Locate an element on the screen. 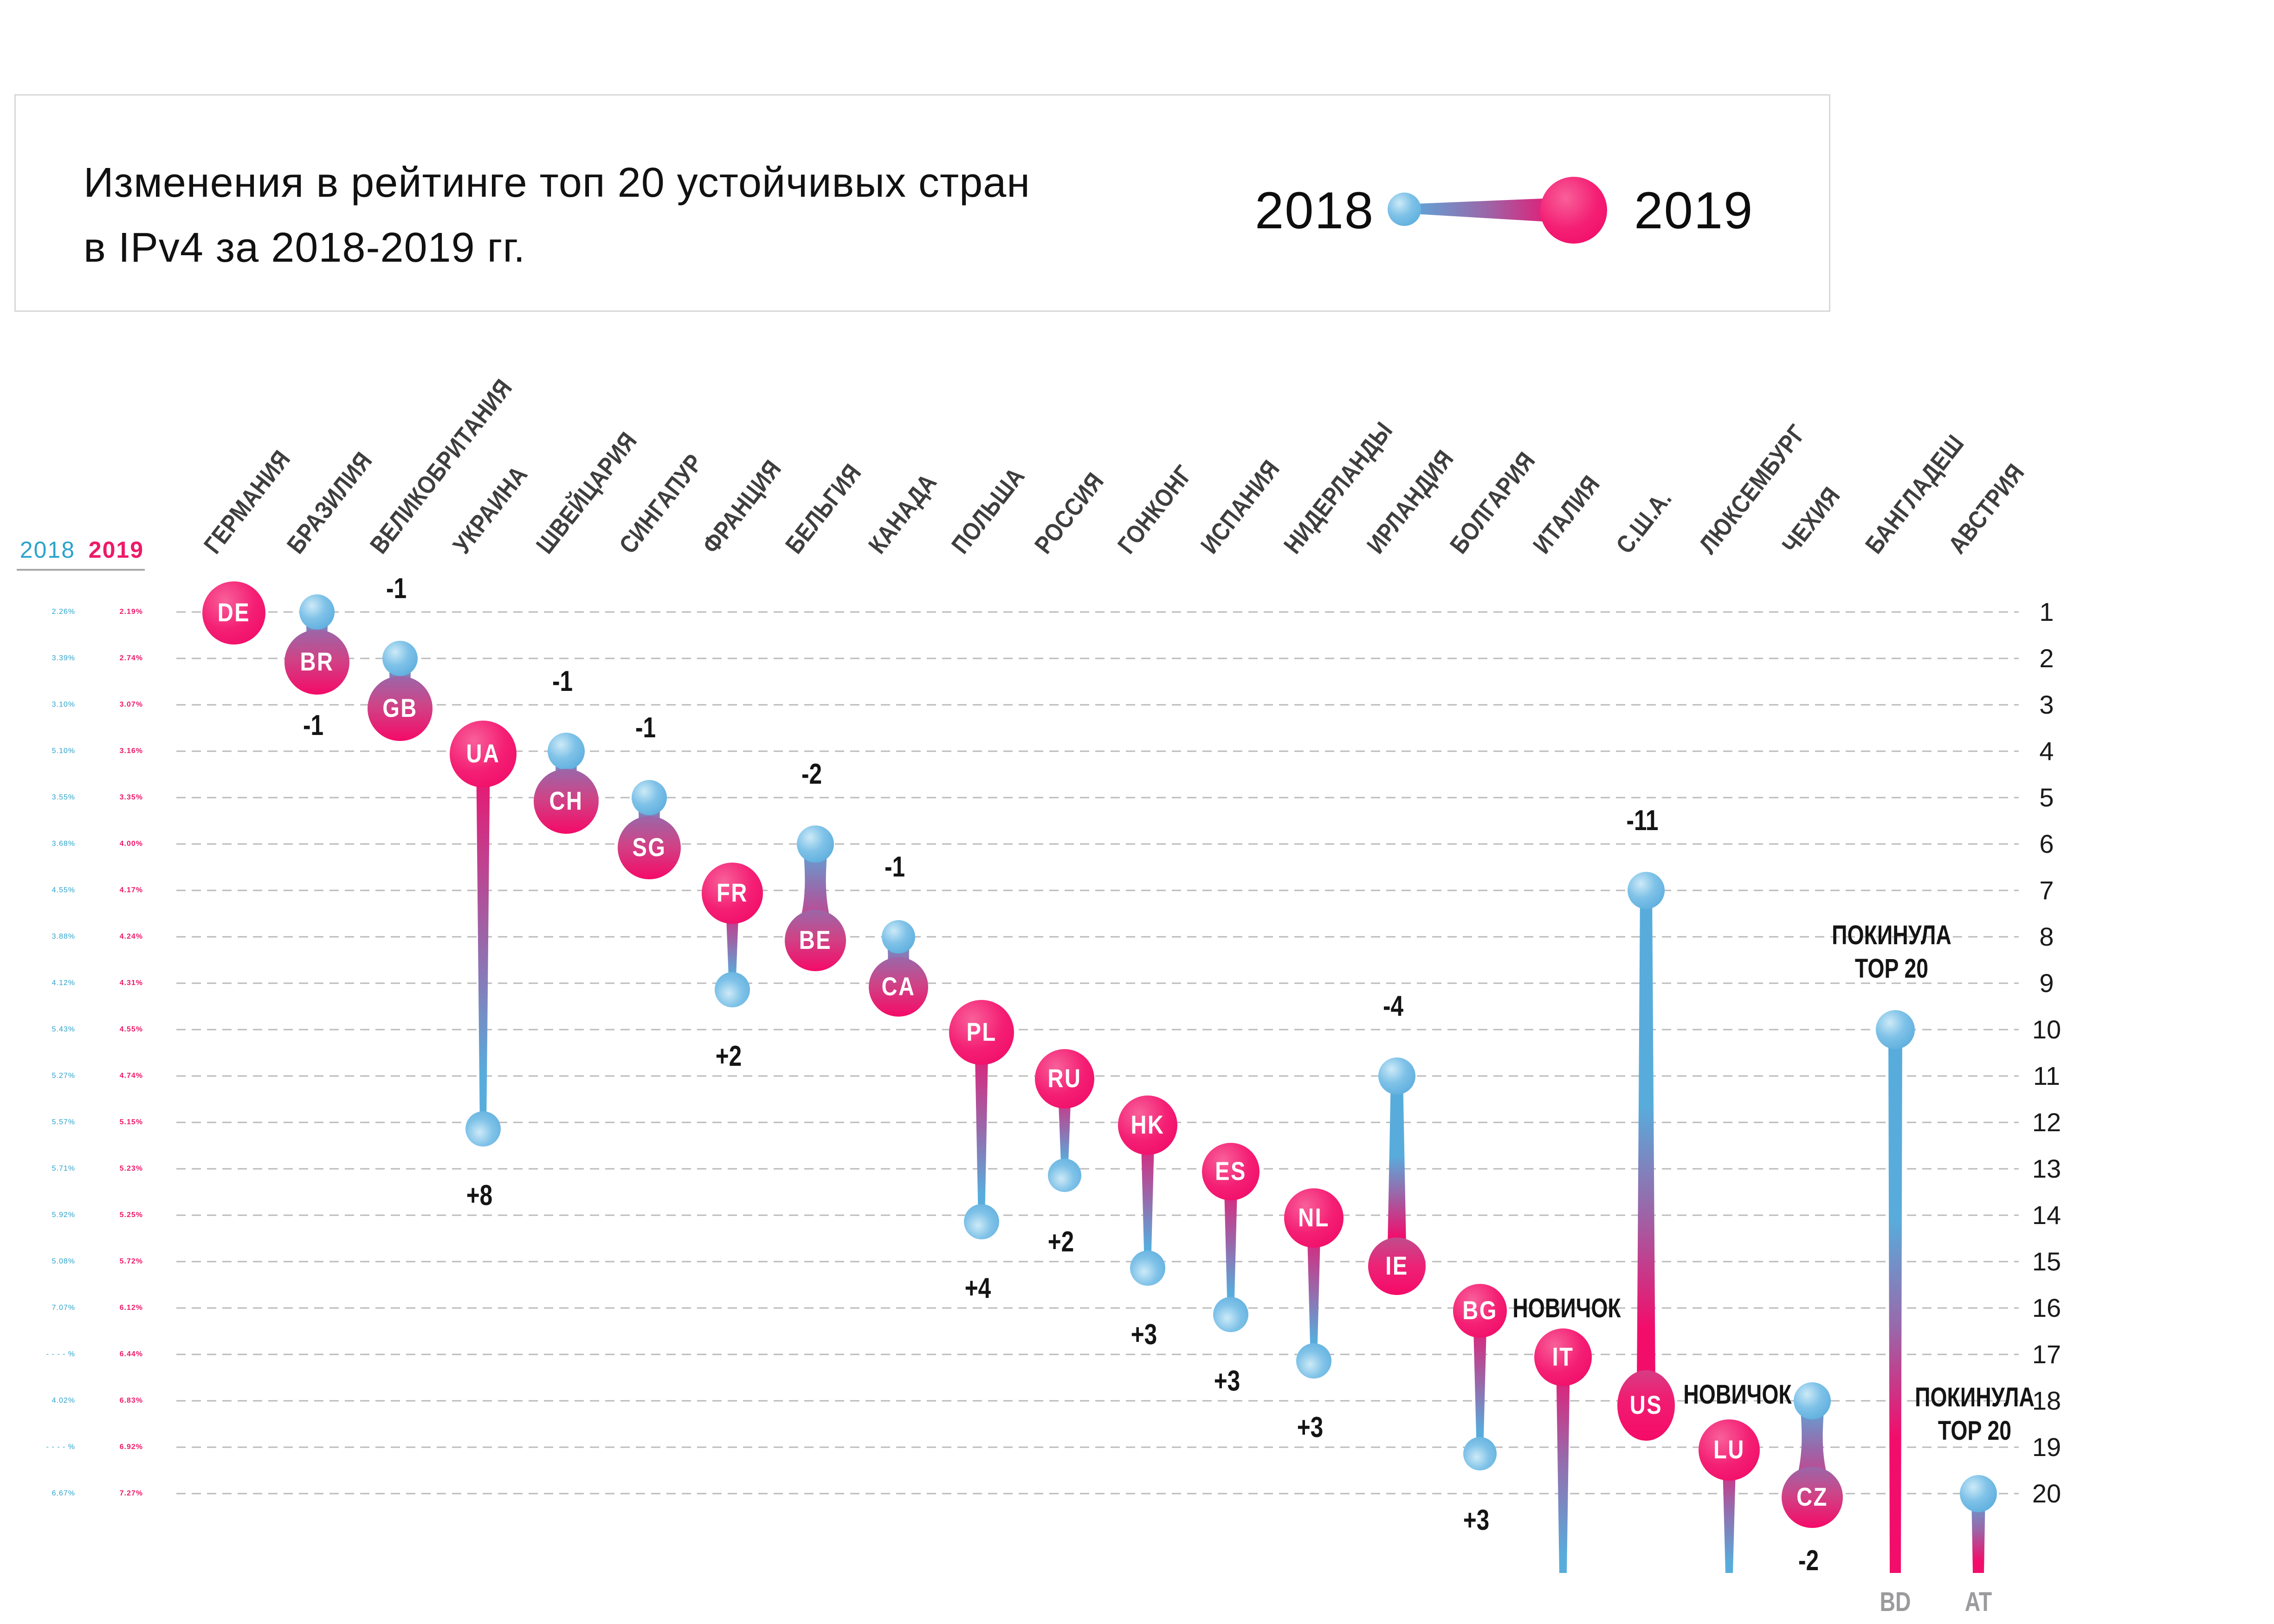 The width and height of the screenshot is (2274, 1624). pct-2018-rank-17: - - - - % is located at coordinates (60, 1354).